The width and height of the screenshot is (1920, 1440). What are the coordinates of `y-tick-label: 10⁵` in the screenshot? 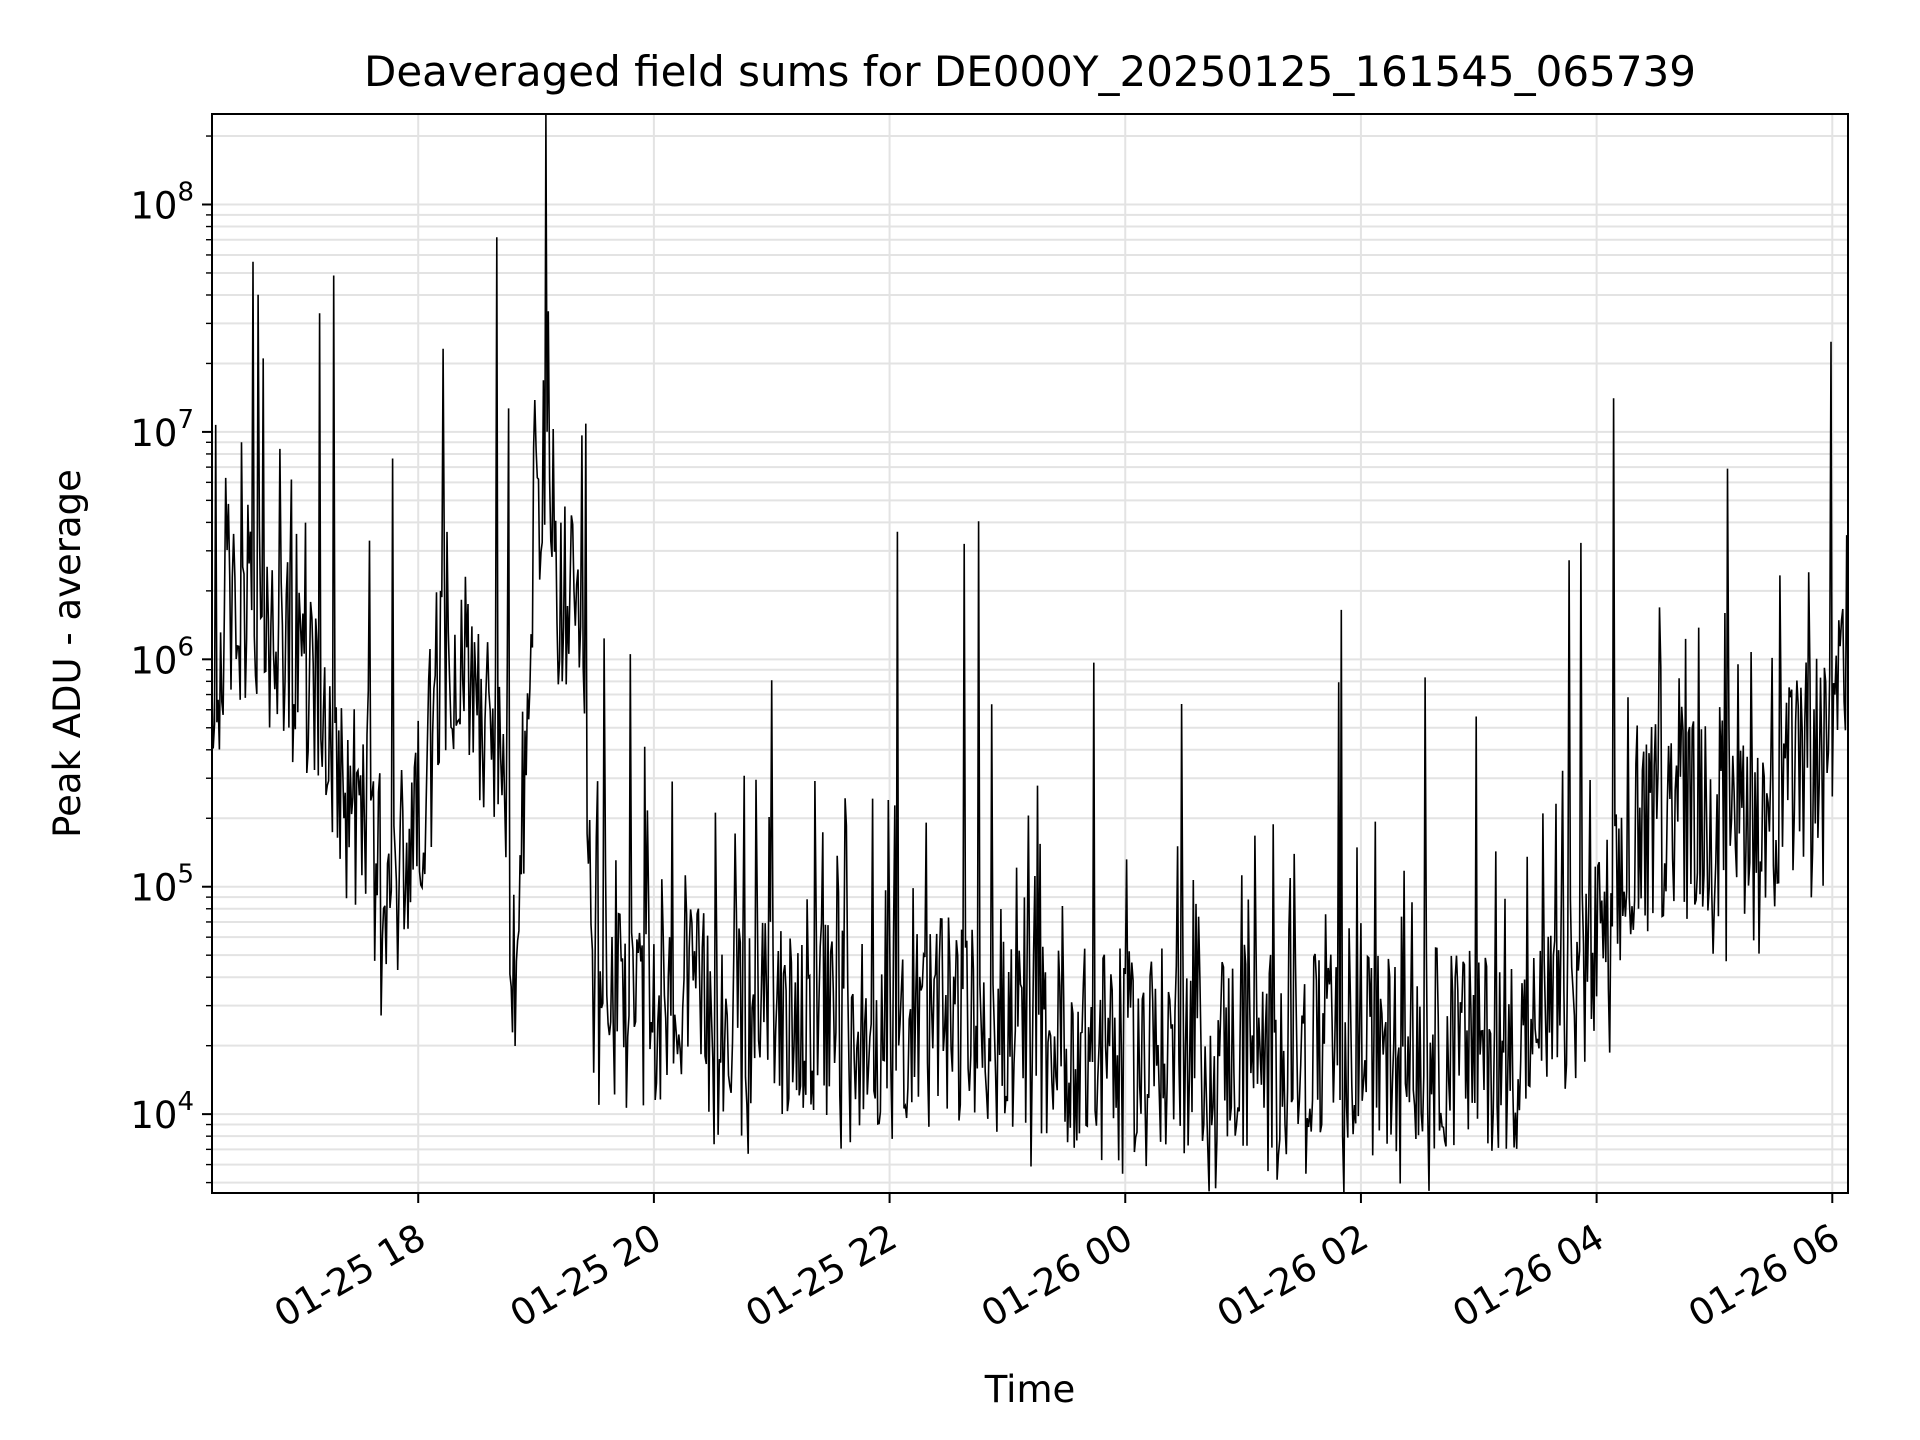 It's located at (162, 885).